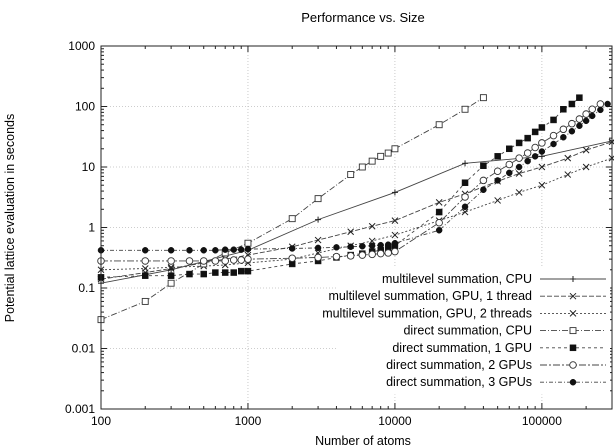  What do you see at coordinates (84, 349) in the screenshot?
I see `y-tick-label: 0.01` at bounding box center [84, 349].